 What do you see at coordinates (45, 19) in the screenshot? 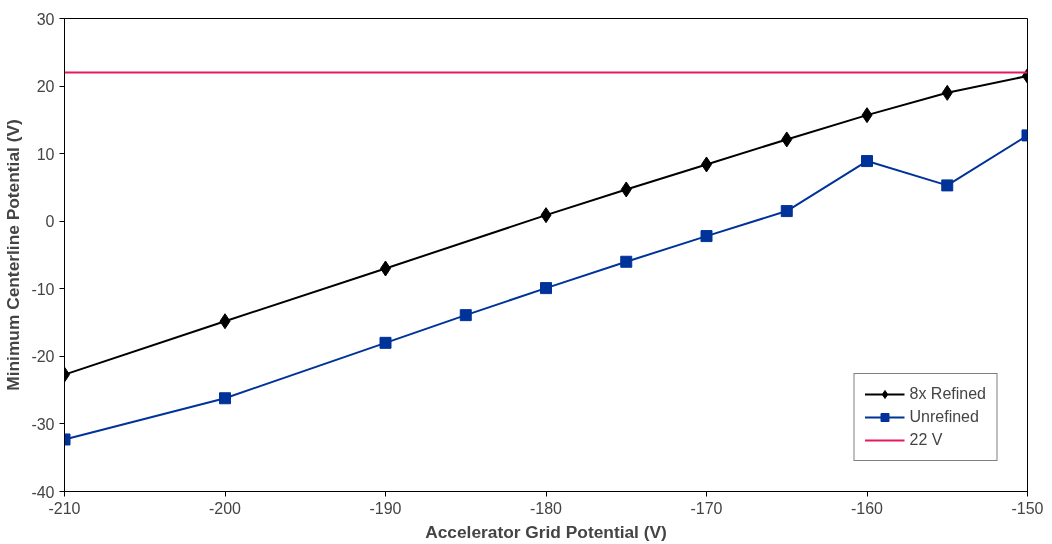
I see `y-tick-label: 30` at bounding box center [45, 19].